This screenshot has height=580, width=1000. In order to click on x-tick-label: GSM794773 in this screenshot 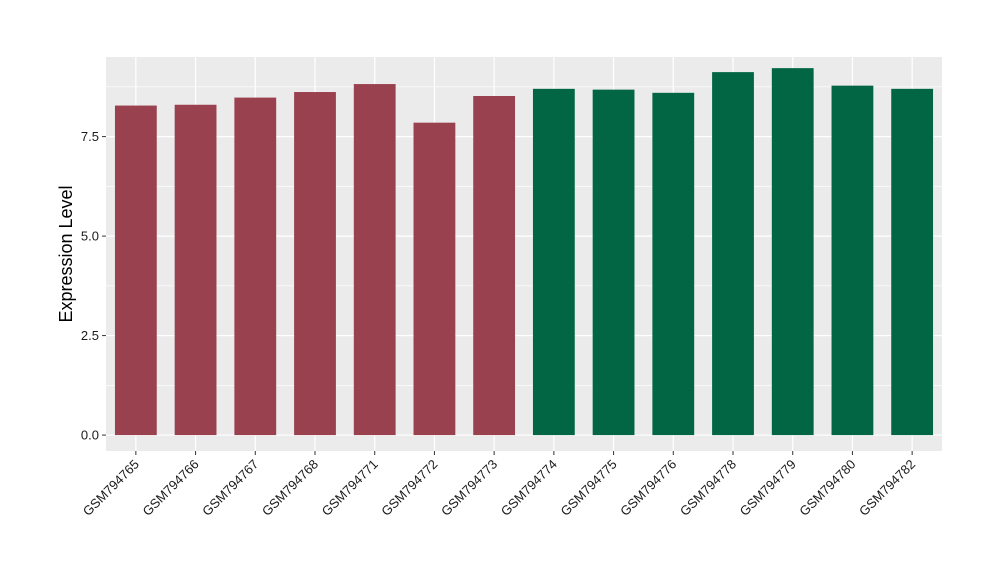, I will do `click(469, 488)`.